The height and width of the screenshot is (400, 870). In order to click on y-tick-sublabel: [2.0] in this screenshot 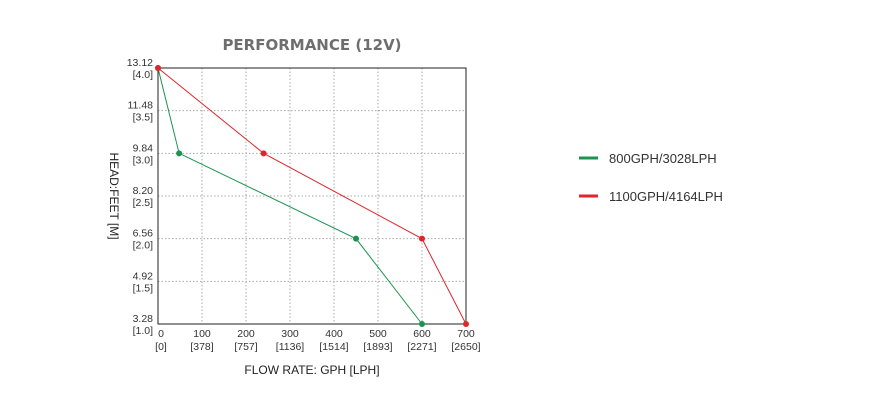, I will do `click(143, 246)`.